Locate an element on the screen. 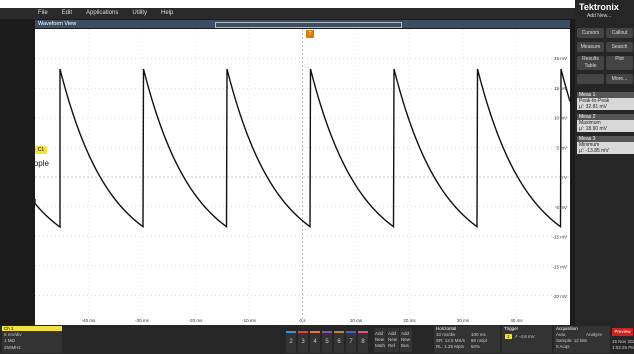  menu-item: Help is located at coordinates (167, 13).